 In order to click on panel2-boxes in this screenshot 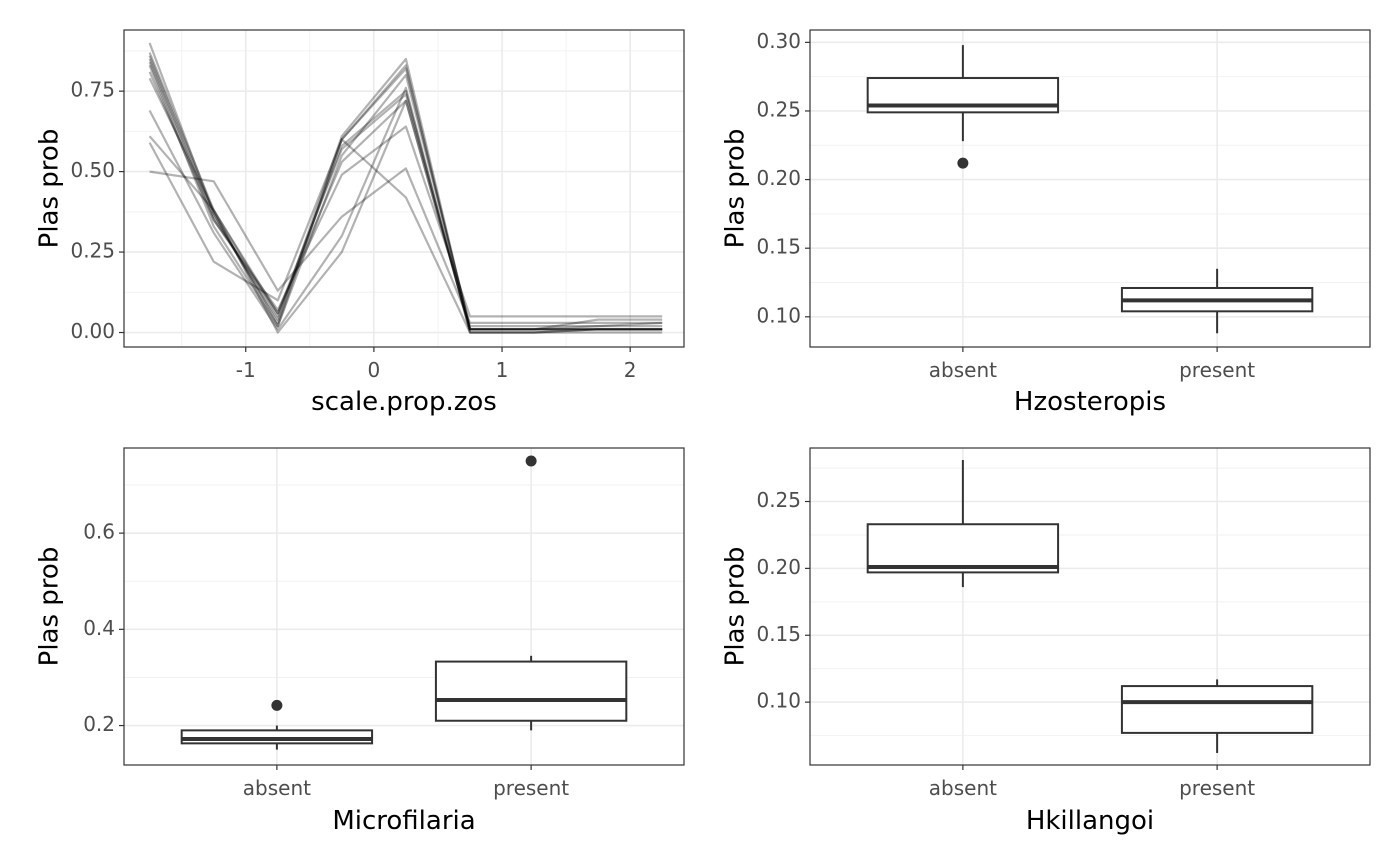, I will do `click(1090, 189)`.